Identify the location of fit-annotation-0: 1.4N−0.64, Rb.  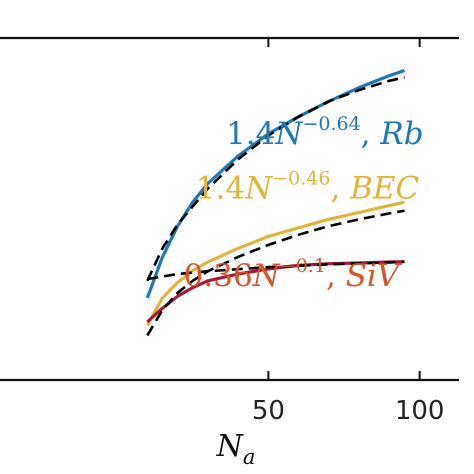
(325, 132).